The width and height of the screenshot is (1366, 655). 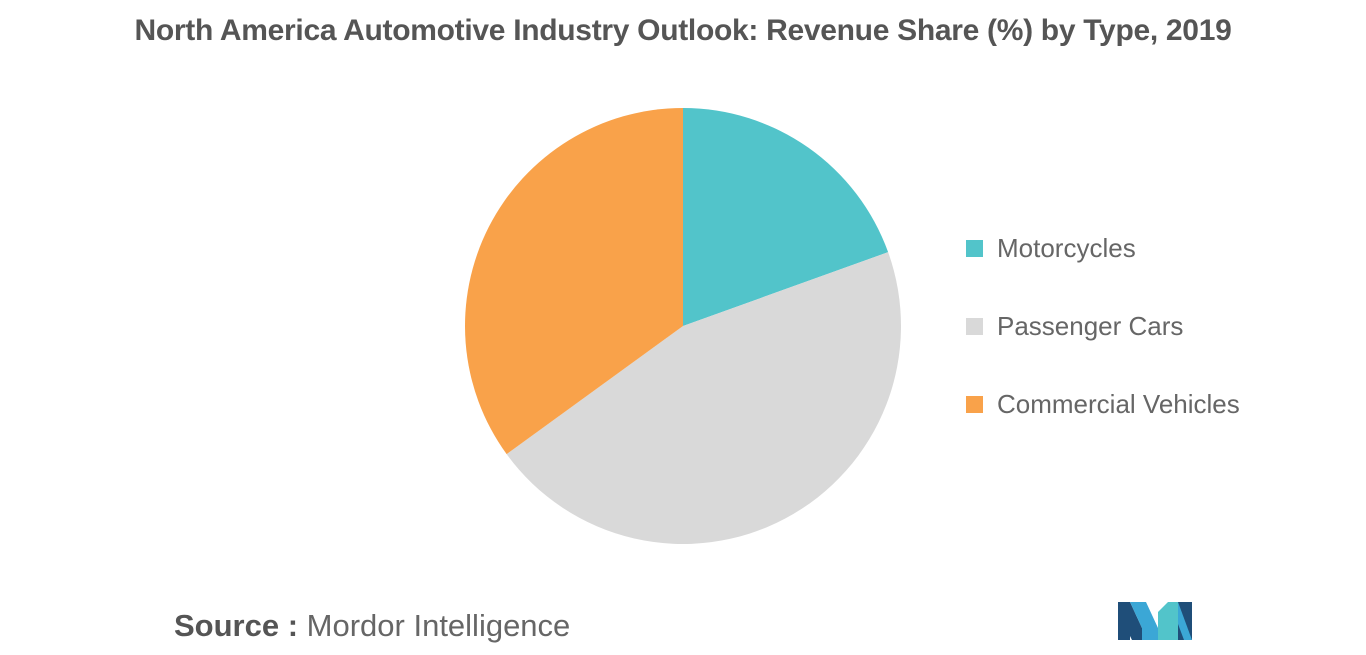 What do you see at coordinates (1066, 247) in the screenshot?
I see `legend-label: Motorcycles` at bounding box center [1066, 247].